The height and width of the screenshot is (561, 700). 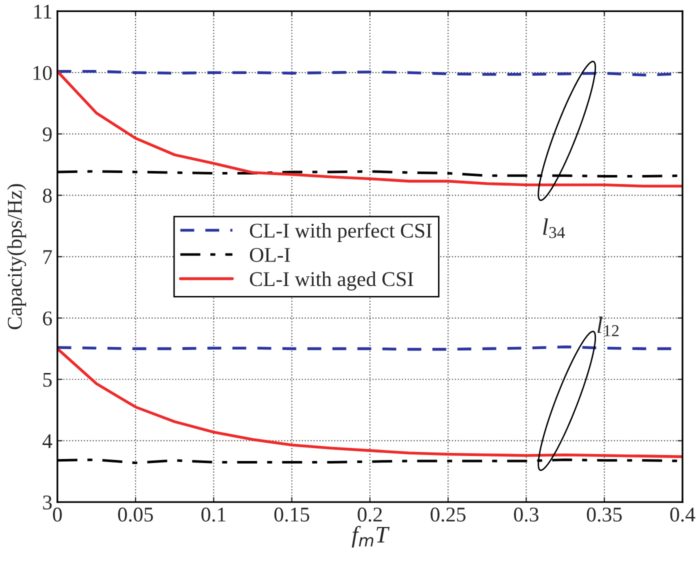 What do you see at coordinates (332, 281) in the screenshot?
I see `legend-label: CL-I with aged CSI` at bounding box center [332, 281].